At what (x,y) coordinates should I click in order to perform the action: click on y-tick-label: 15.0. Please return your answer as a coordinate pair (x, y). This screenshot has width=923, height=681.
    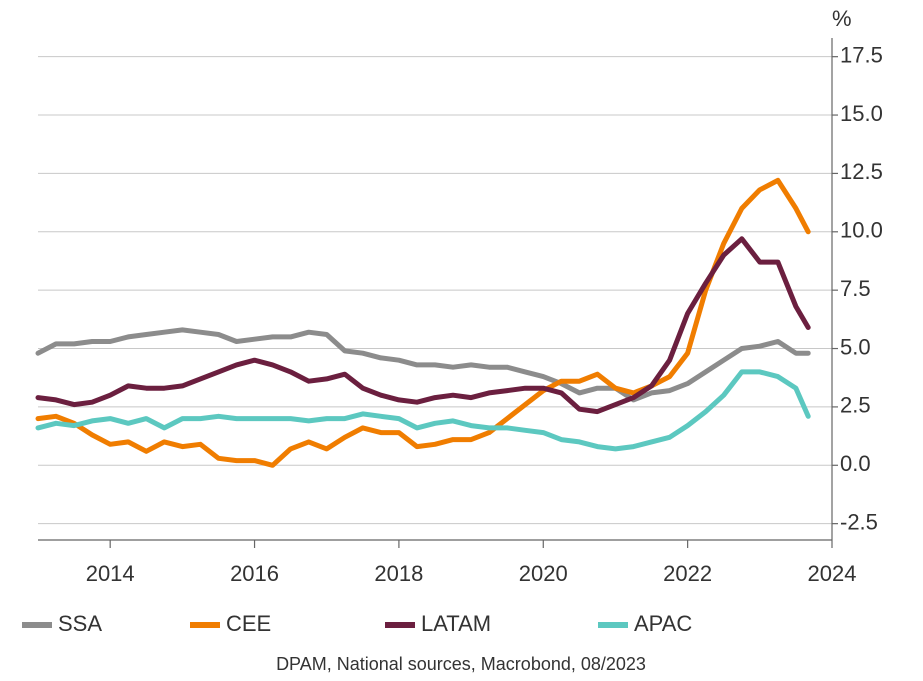
    Looking at the image, I should click on (861, 113).